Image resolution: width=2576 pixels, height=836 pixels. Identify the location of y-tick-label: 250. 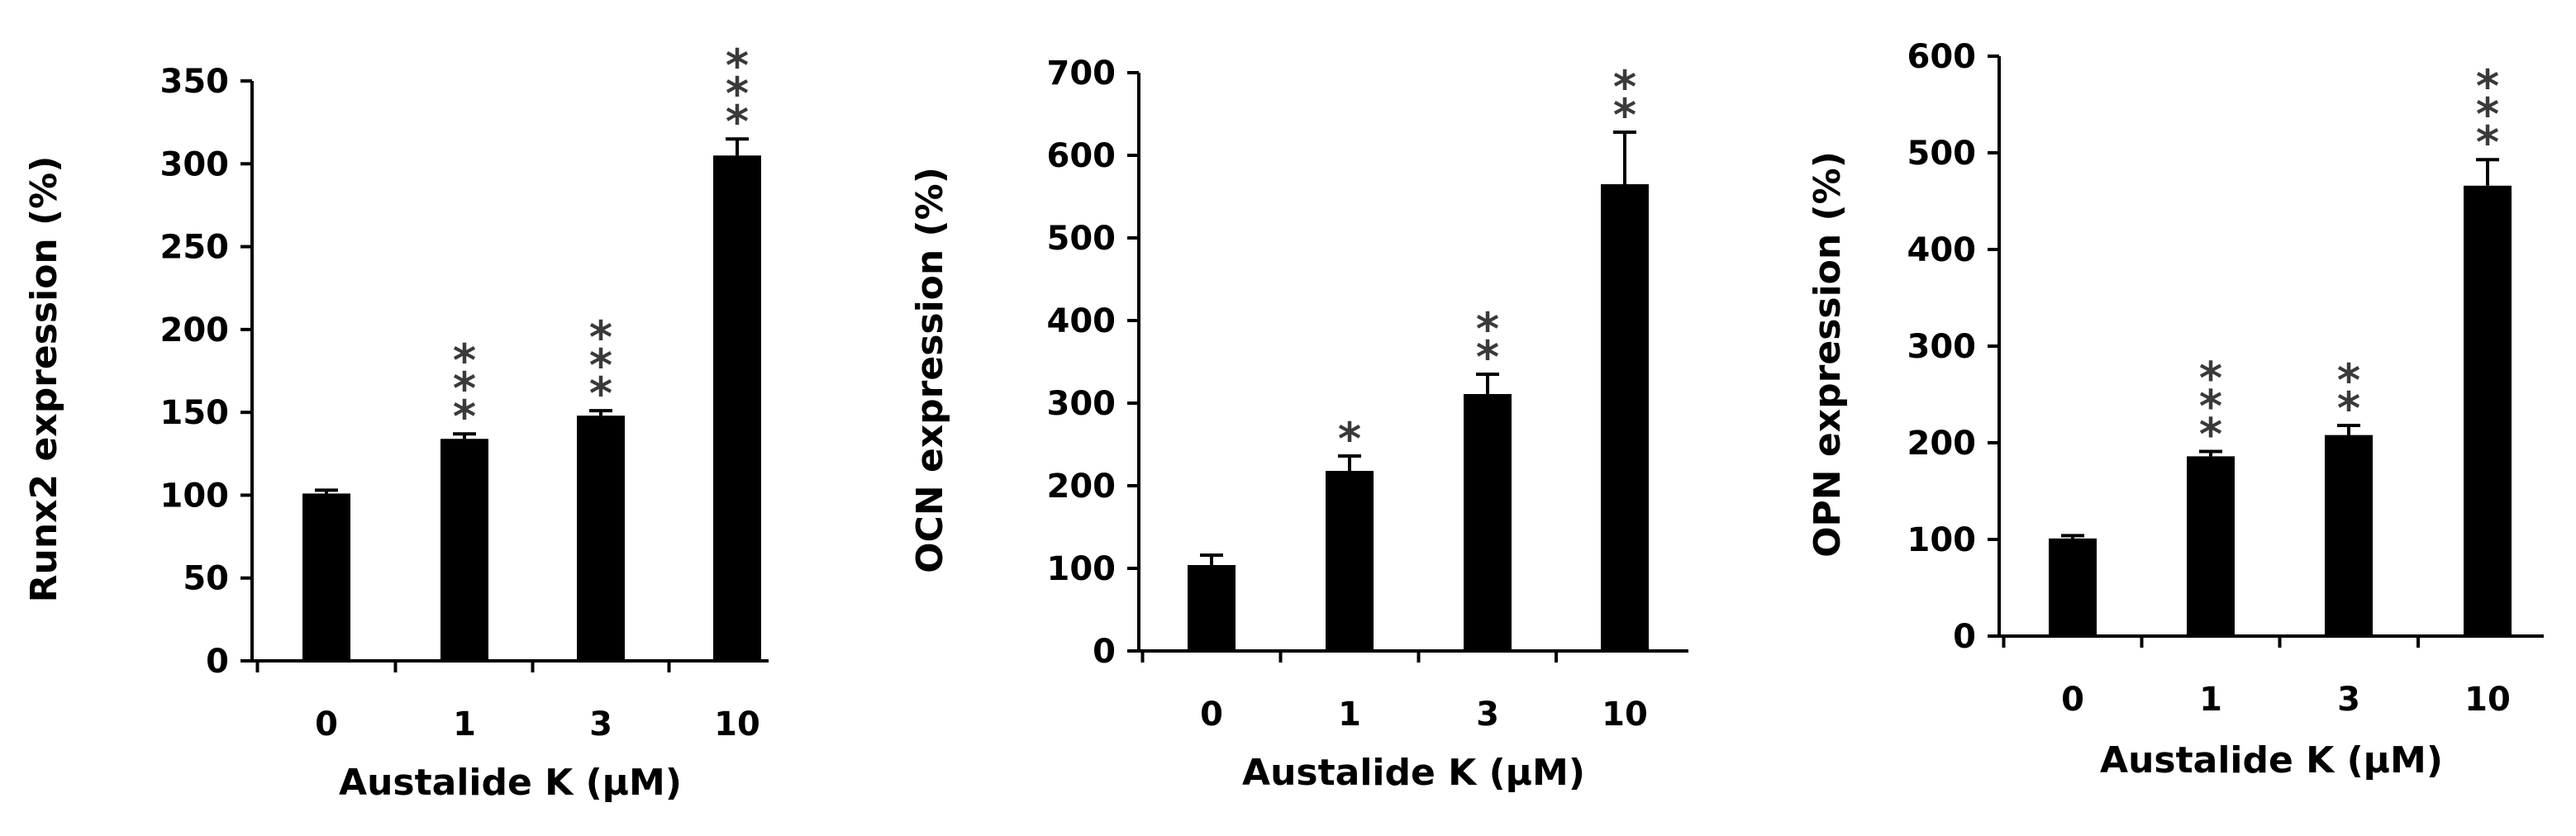
(195, 248).